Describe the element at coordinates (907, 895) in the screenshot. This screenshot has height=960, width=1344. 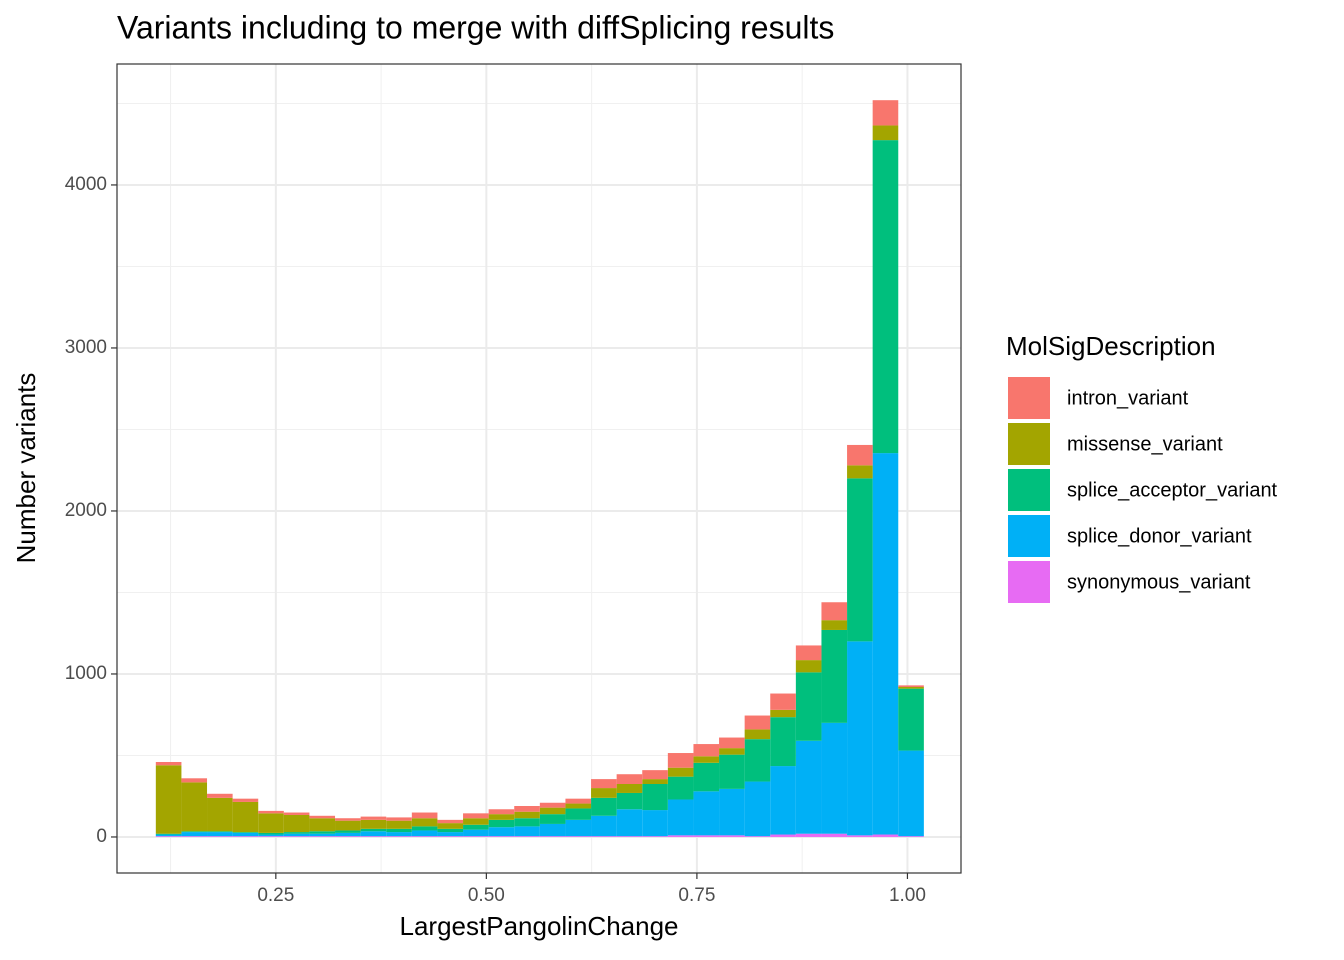
I see `x-tick-label: 1.00` at that location.